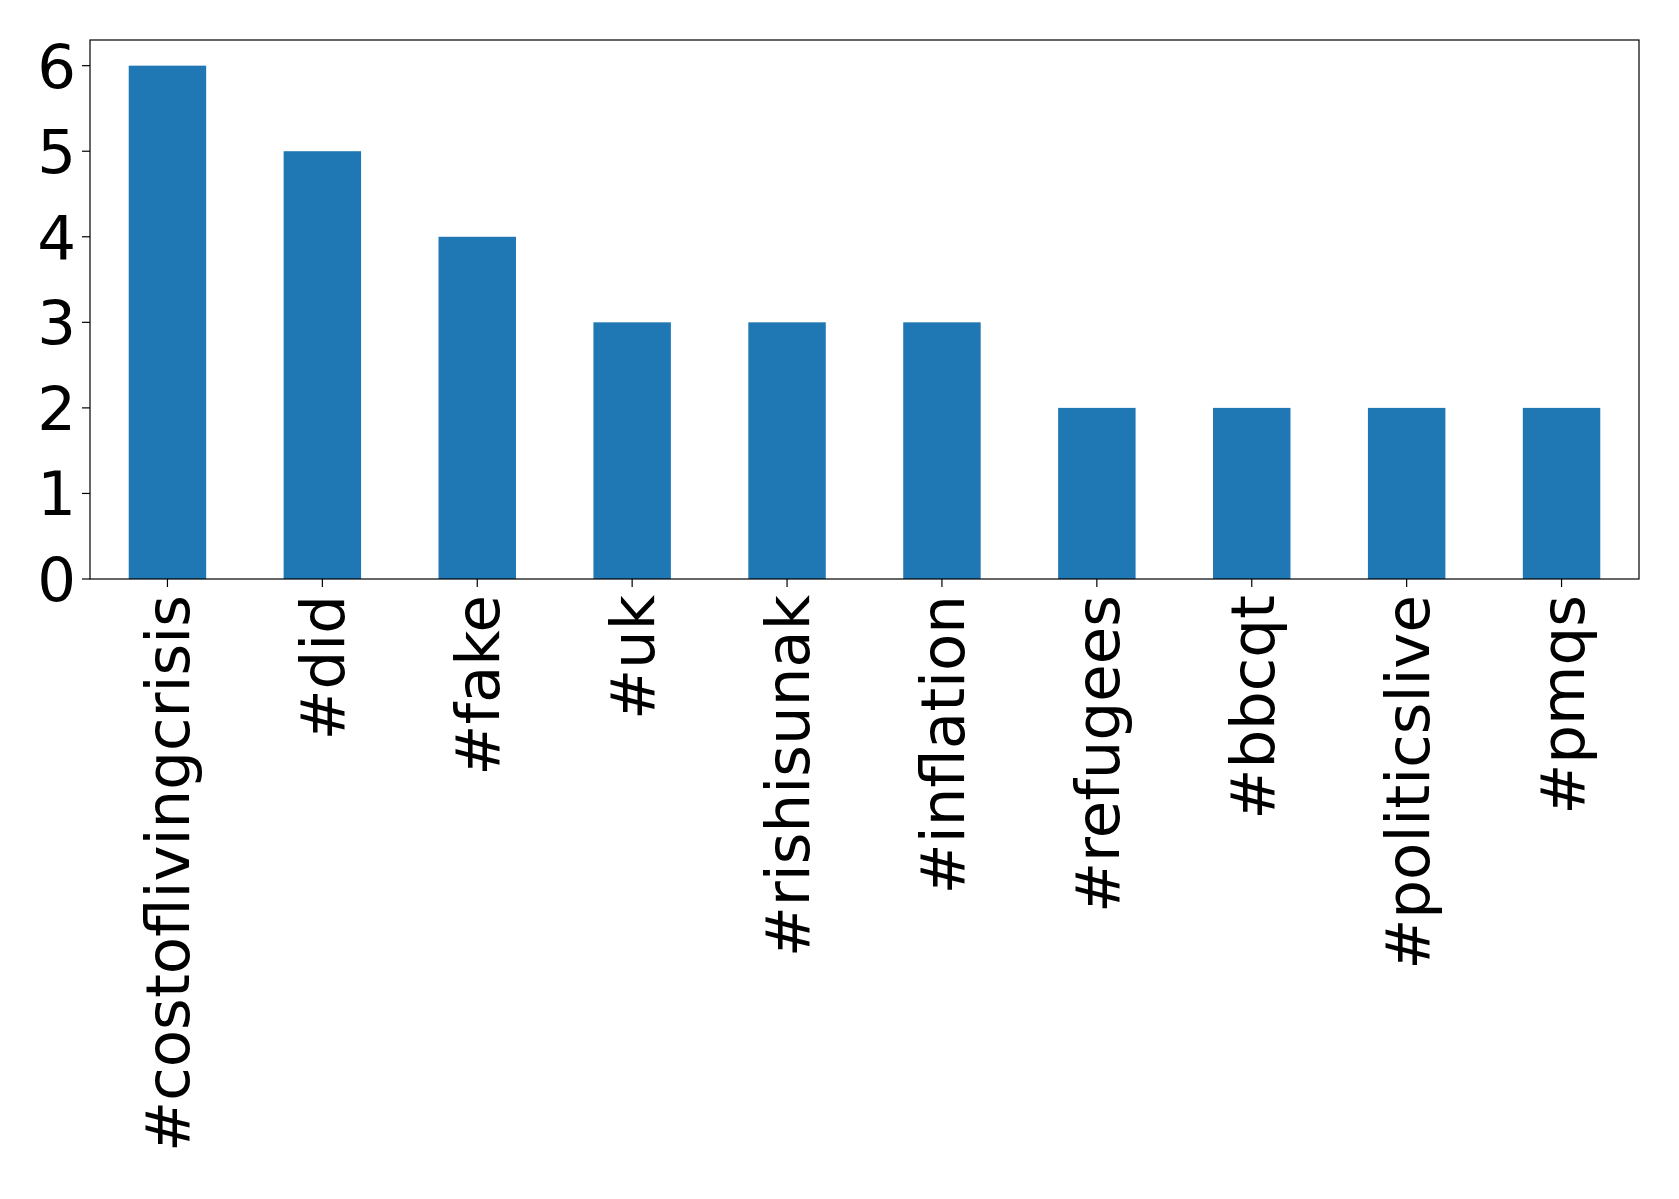 This screenshot has width=1679, height=1199. What do you see at coordinates (1252, 707) in the screenshot?
I see `x-tick-label: #bbcqt` at bounding box center [1252, 707].